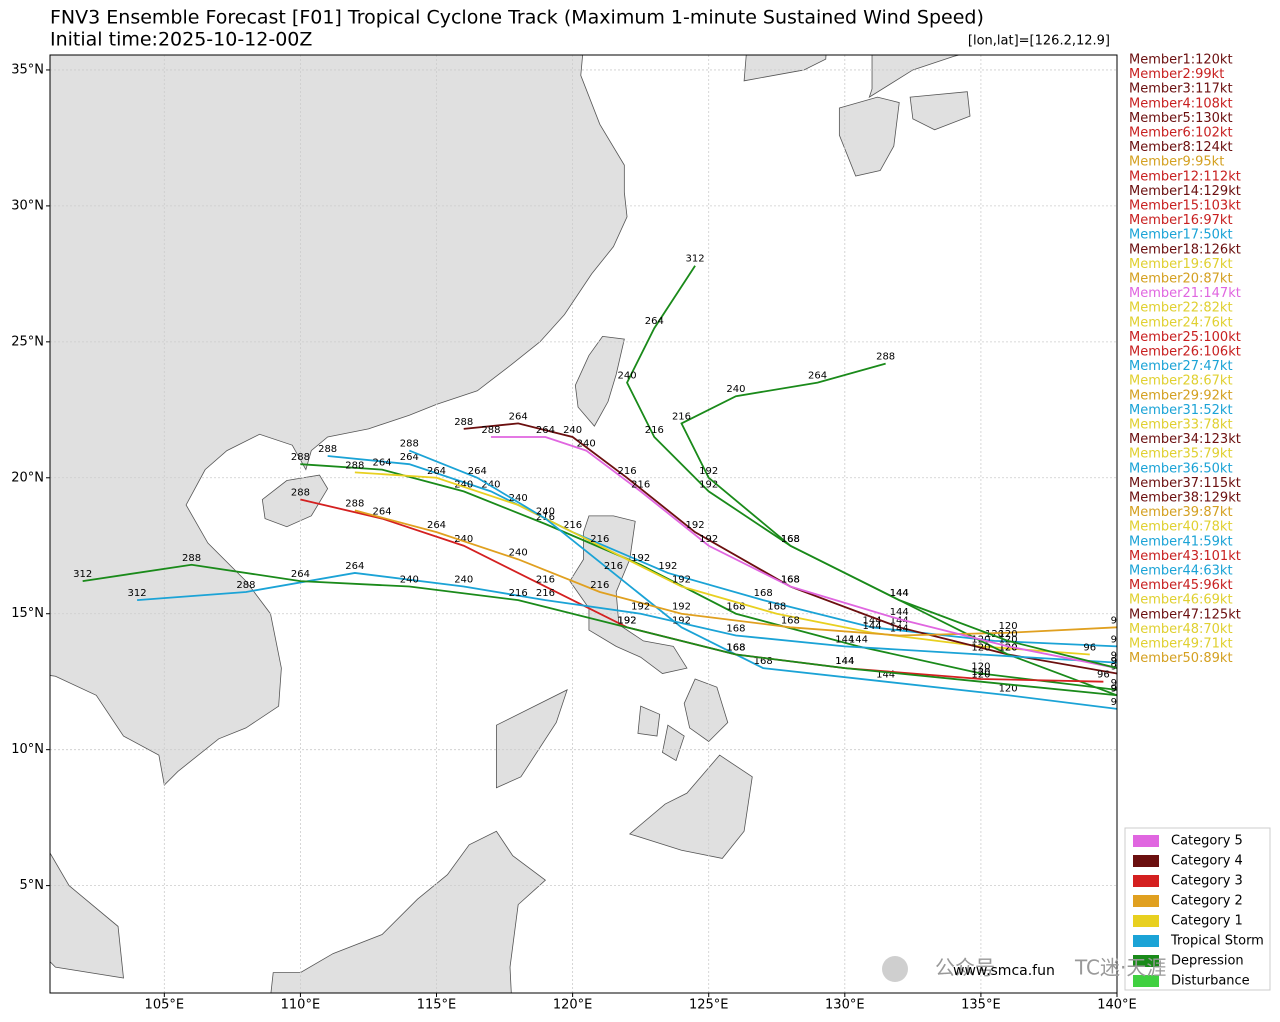  I want to click on member-entry: Member25:100kt, so click(1185, 337).